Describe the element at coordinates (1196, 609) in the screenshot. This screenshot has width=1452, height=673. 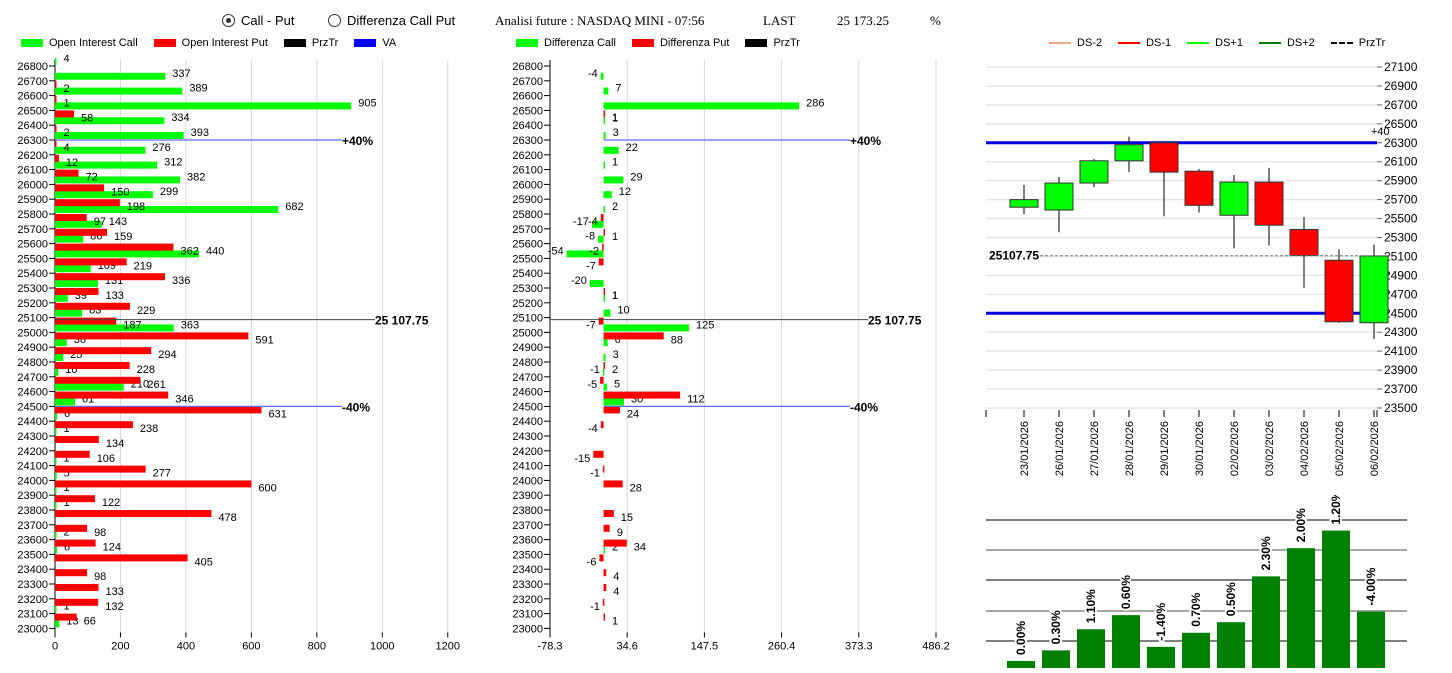
I see `pct-value-label: 0.70%` at that location.